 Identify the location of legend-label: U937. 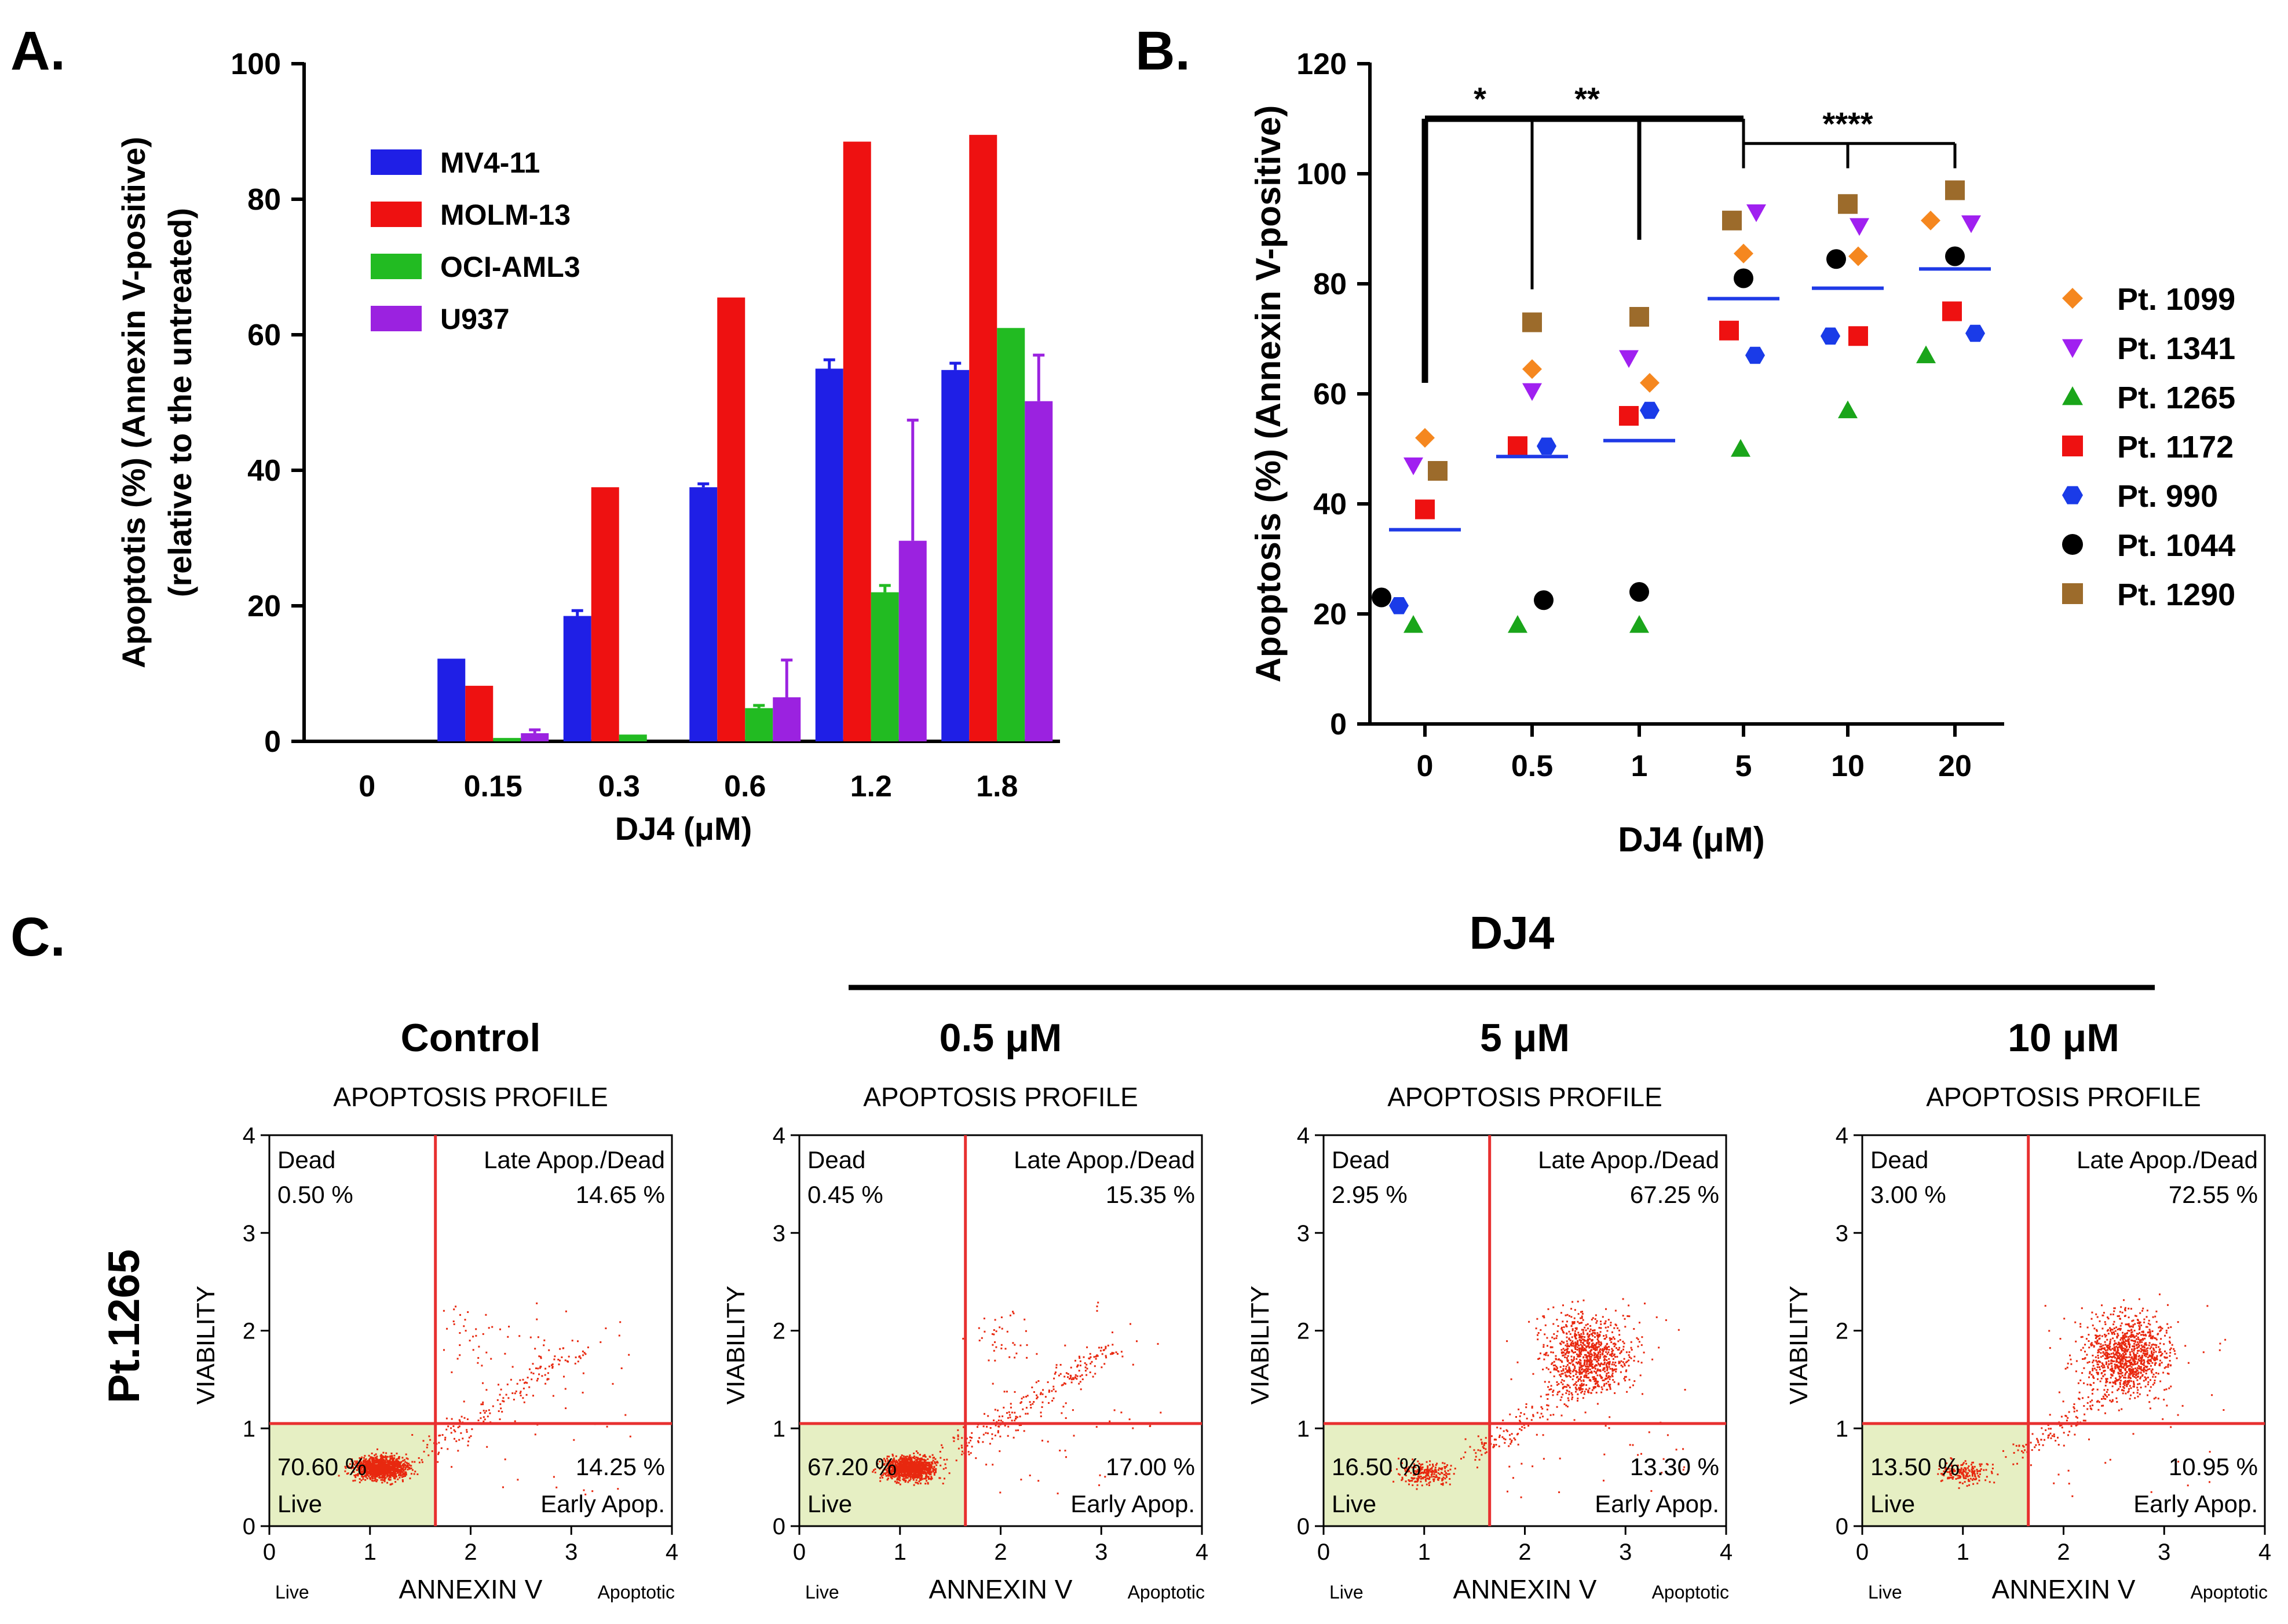
(475, 319).